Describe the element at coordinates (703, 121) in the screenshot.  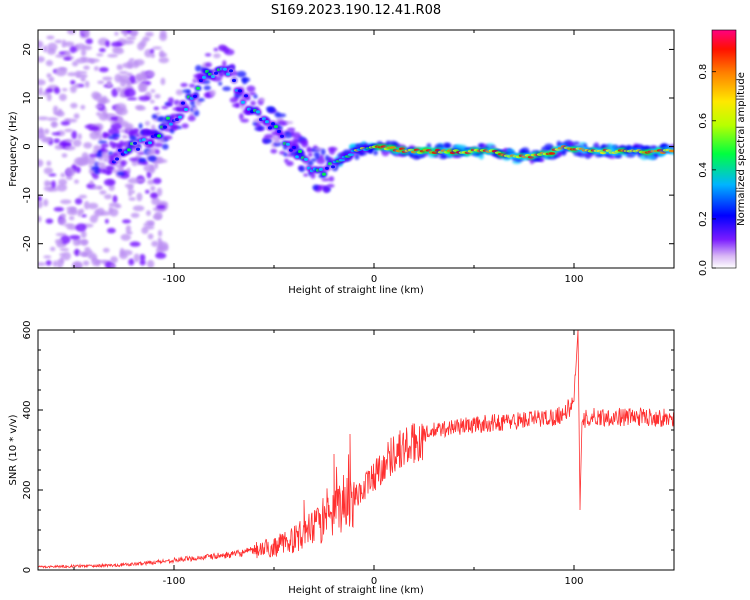
I see `colorbar-tick-label: 0.6` at that location.